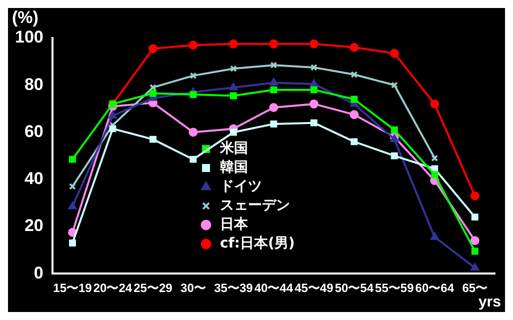 This screenshot has height=320, width=513. I want to click on y-tick-label: 80, so click(34, 84).